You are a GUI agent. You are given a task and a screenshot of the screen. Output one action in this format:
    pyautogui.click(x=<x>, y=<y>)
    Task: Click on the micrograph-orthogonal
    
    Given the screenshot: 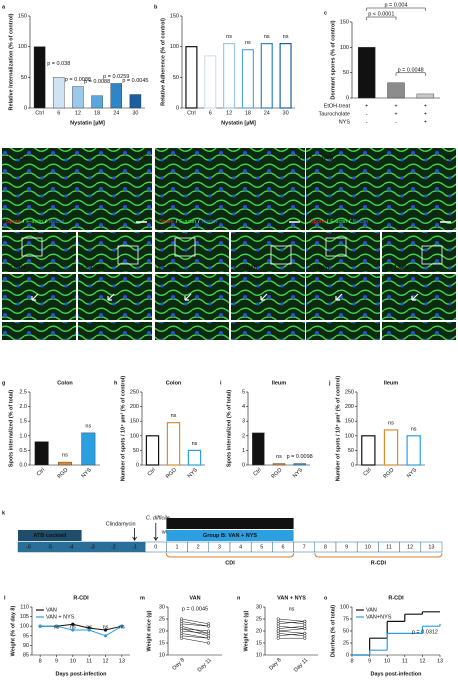 What is the action you would take?
    pyautogui.click(x=419, y=331)
    